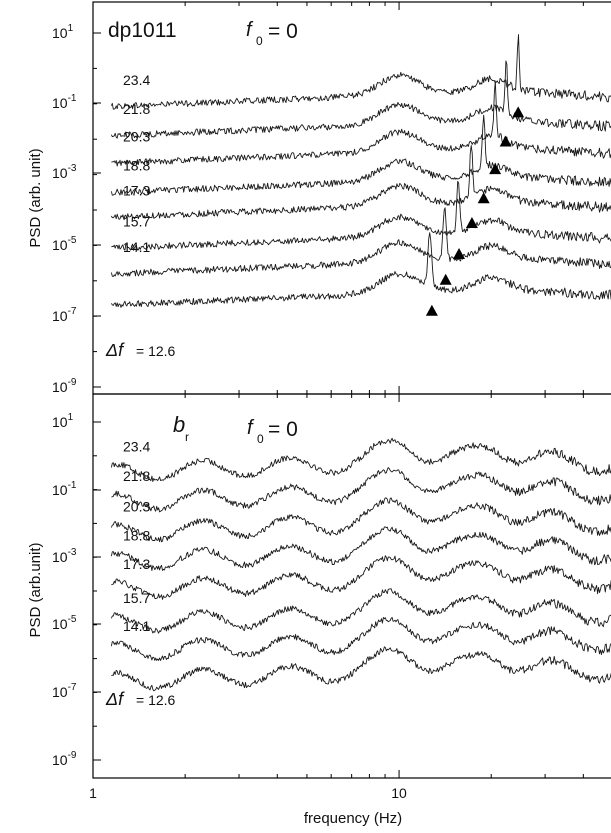 The height and width of the screenshot is (833, 611). I want to click on top-spectrum-18.8, so click(360, 155).